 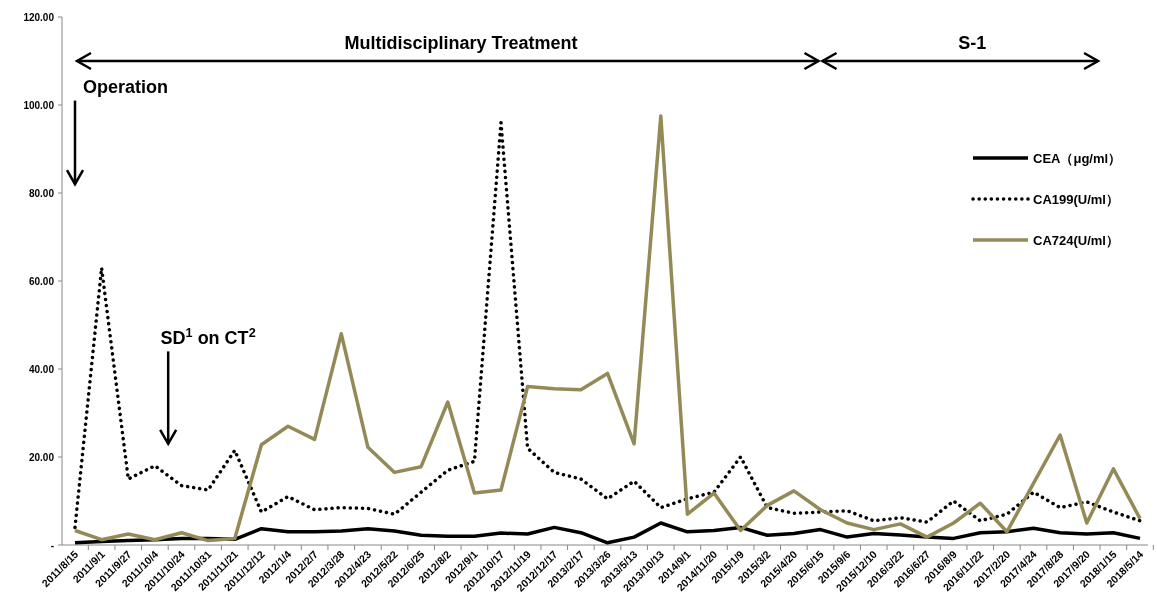 I want to click on legend-label: CA724(U/ml）, so click(x=1076, y=240).